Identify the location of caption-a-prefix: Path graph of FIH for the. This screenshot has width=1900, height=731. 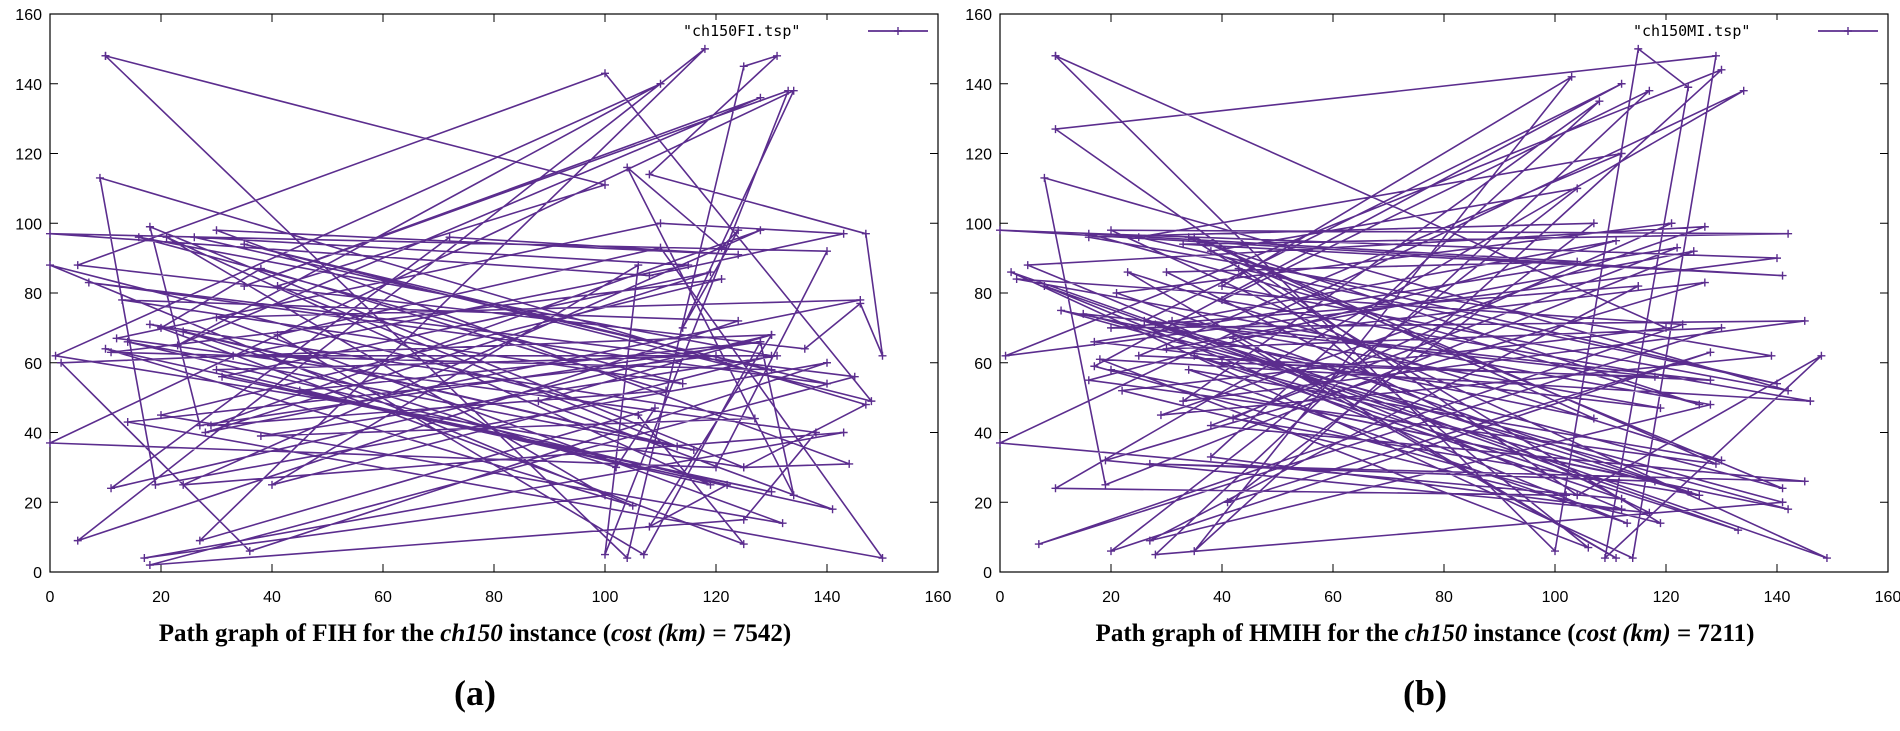
(296, 633).